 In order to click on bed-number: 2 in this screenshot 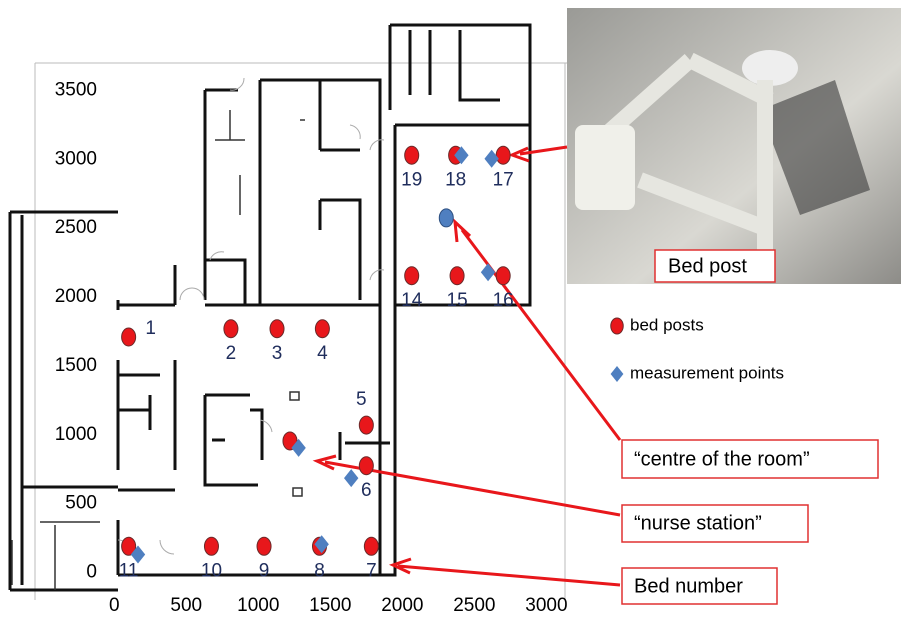, I will do `click(231, 353)`.